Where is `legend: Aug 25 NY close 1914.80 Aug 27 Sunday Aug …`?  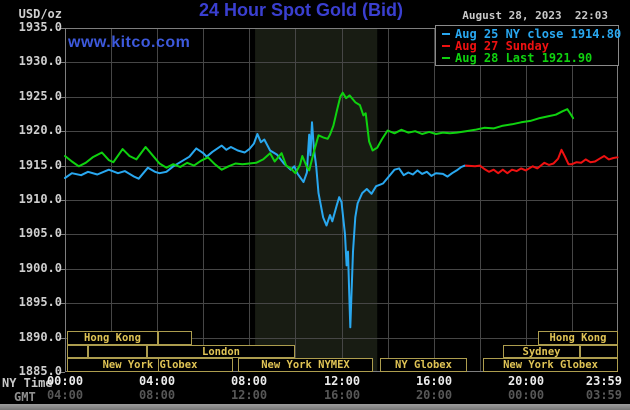
legend: Aug 25 NY close 1914.80 Aug 27 Sunday Aug … is located at coordinates (528, 45).